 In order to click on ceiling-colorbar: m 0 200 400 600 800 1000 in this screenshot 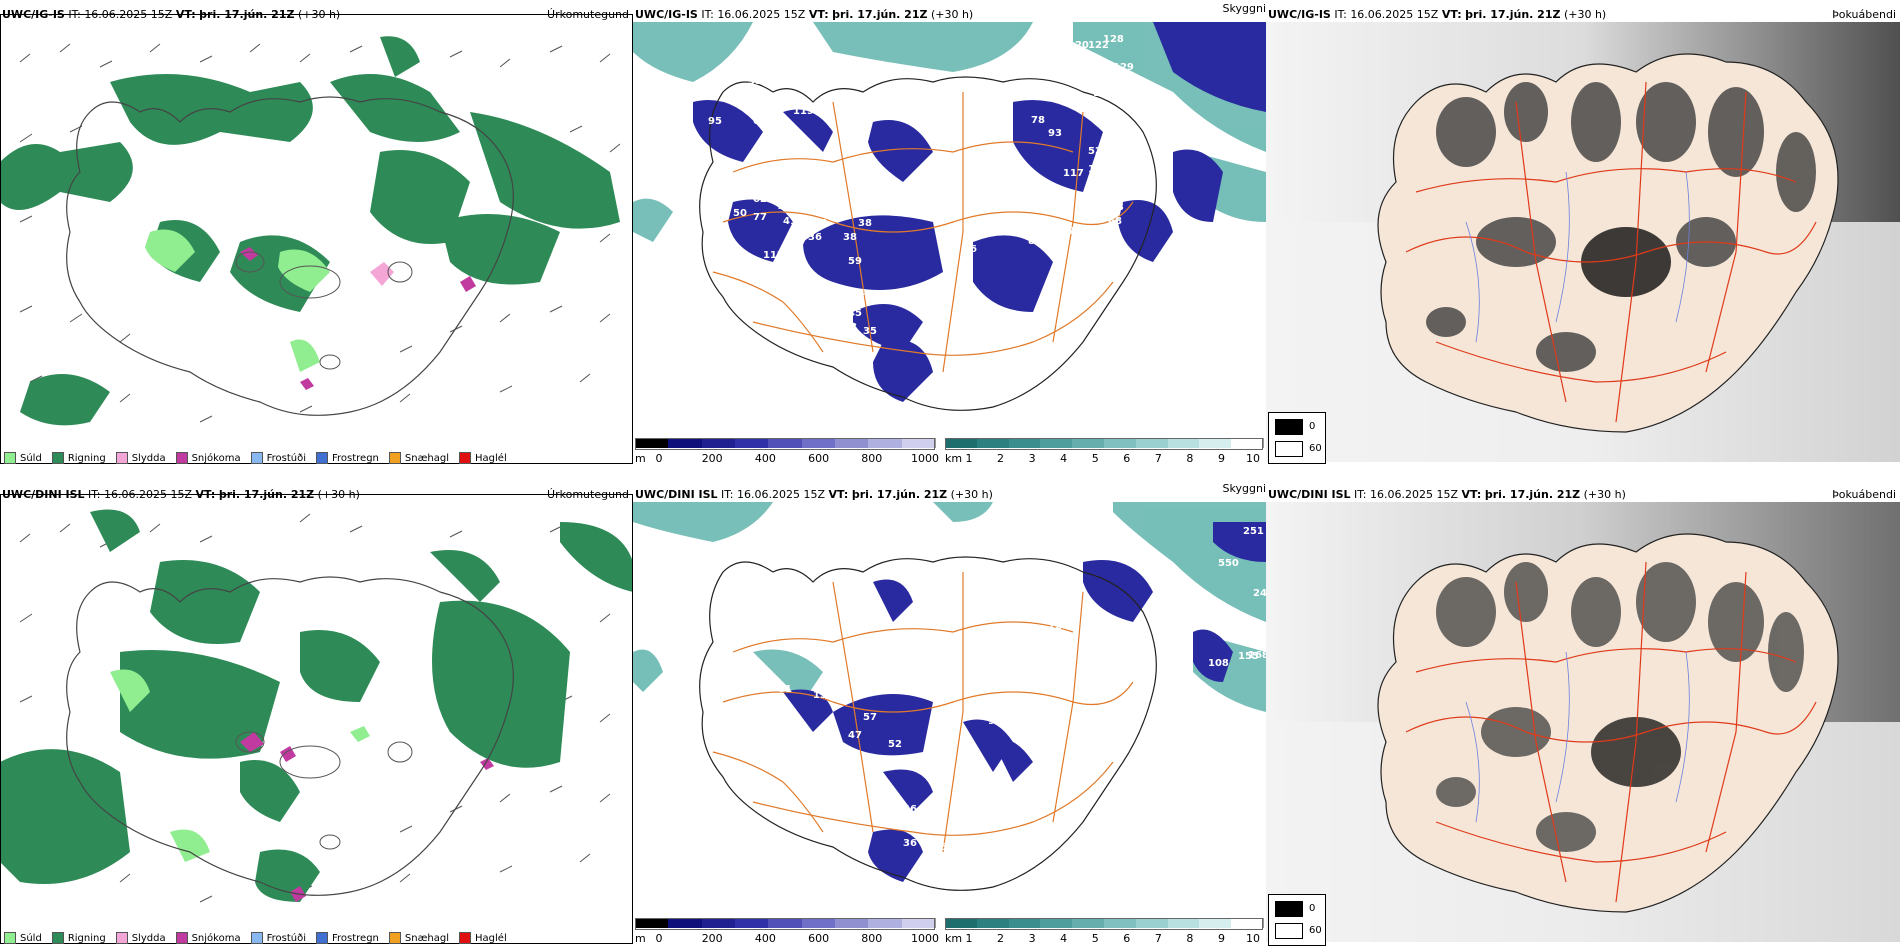, I will do `click(787, 933)`.